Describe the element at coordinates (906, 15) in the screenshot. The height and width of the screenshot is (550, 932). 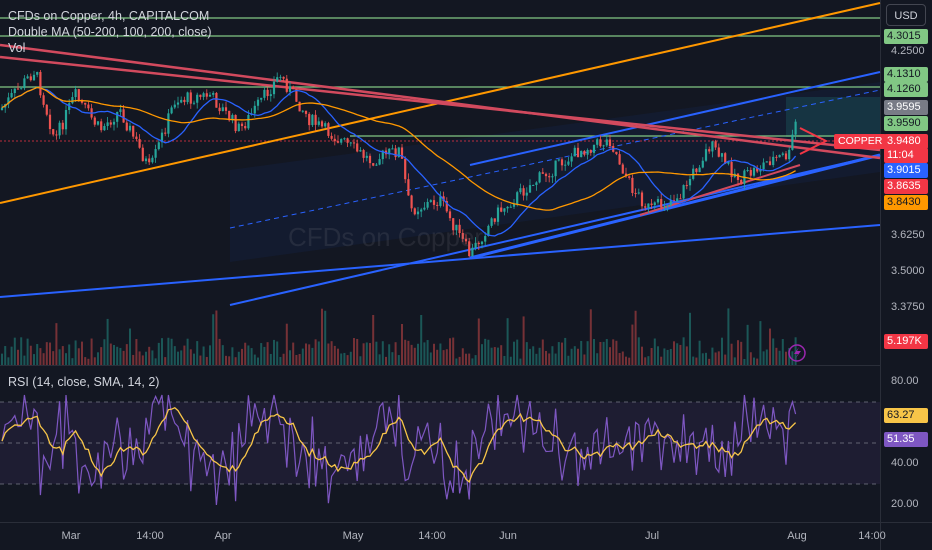
I see `currency-button: USD` at that location.